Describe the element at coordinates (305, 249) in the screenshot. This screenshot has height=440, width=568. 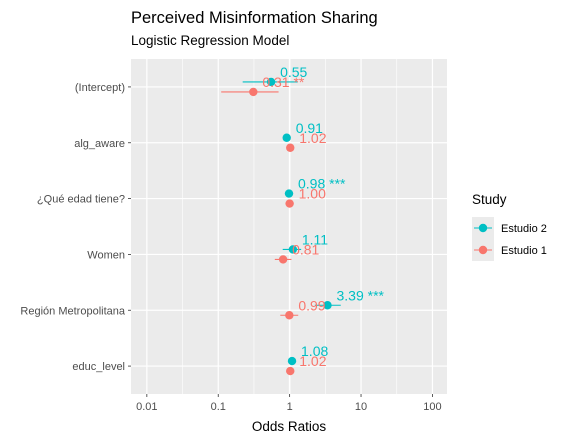
I see `value-label: 0.81` at that location.